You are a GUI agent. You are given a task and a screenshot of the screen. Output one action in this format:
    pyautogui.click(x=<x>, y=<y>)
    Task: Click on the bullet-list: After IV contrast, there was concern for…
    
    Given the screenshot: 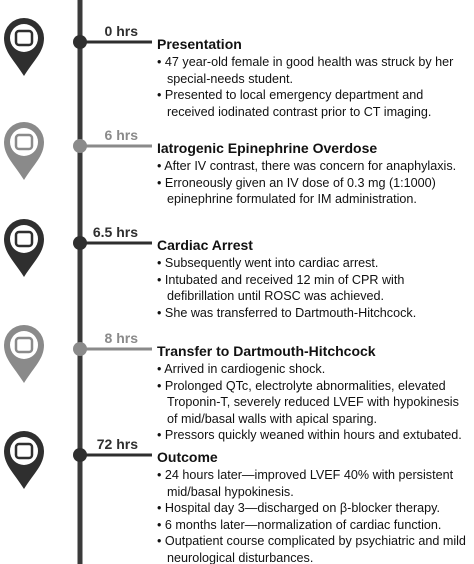 What is the action you would take?
    pyautogui.click(x=314, y=183)
    